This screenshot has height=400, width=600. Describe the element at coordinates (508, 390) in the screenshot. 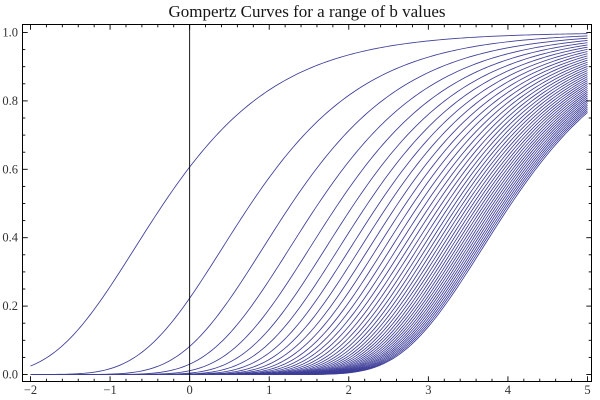

I see `x-tick-label: 4` at that location.